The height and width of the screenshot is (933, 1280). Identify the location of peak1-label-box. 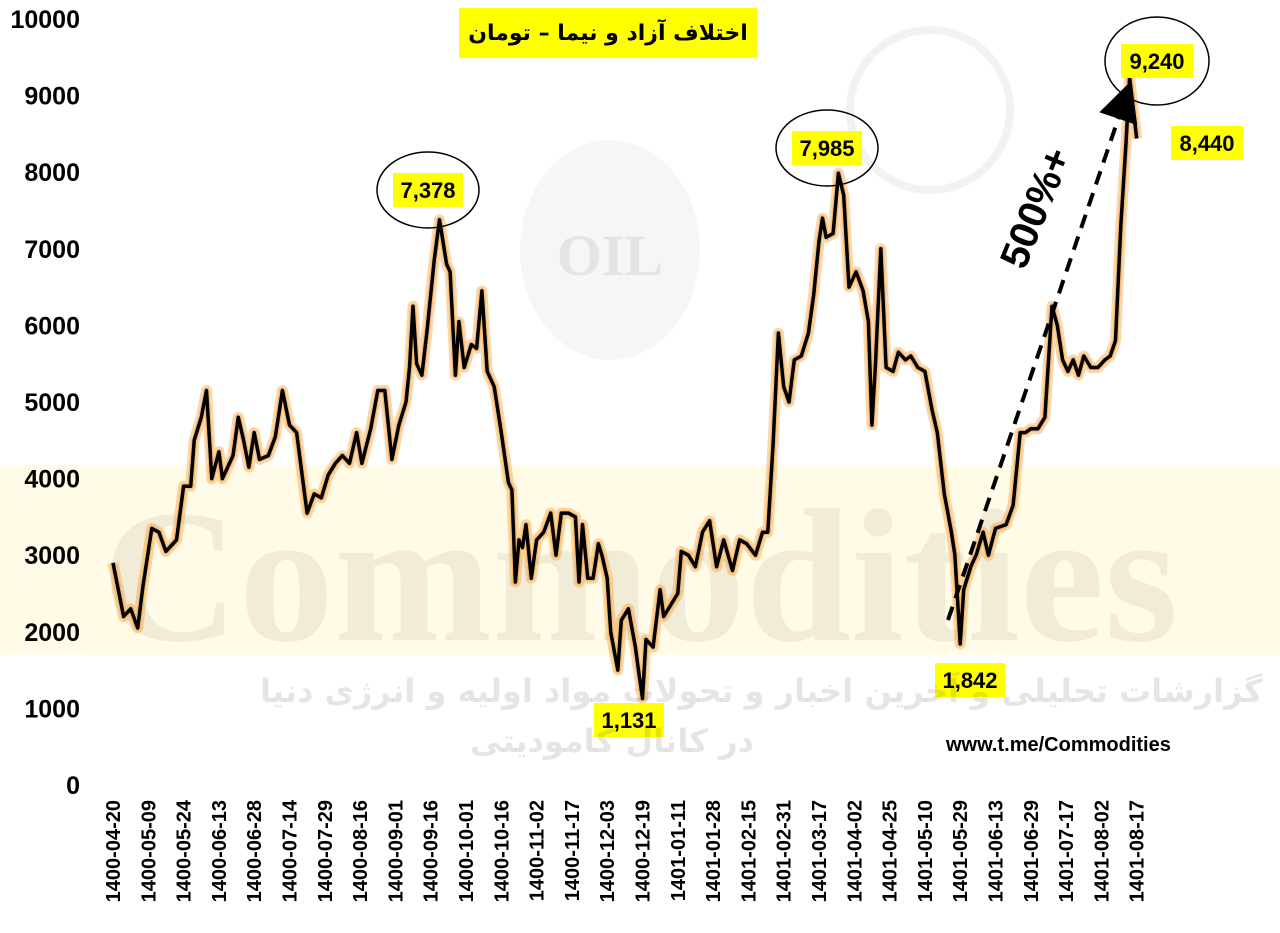
(428, 190).